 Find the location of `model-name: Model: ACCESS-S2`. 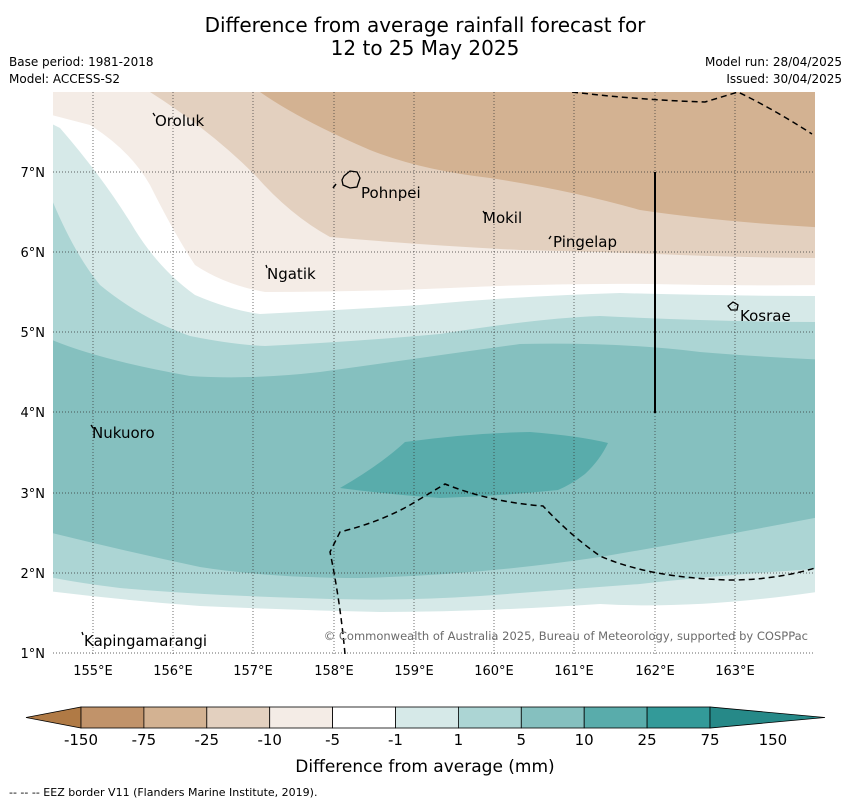

model-name: Model: ACCESS-S2 is located at coordinates (65, 79).